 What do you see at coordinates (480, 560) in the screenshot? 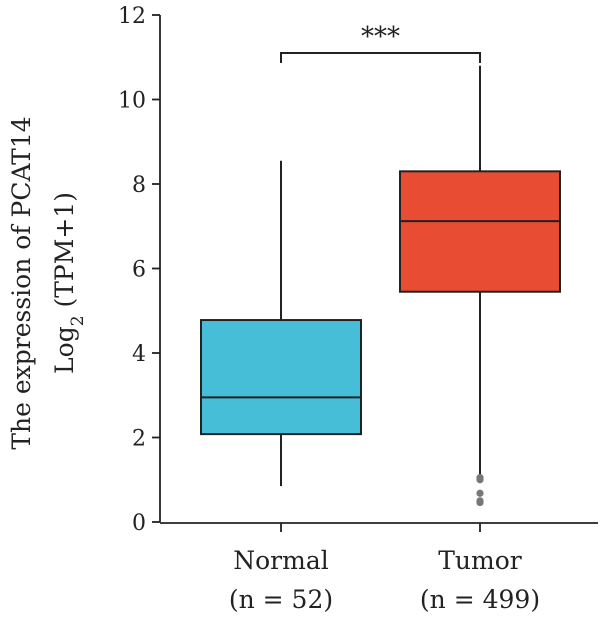
I see `x-category-label: Tumor` at bounding box center [480, 560].